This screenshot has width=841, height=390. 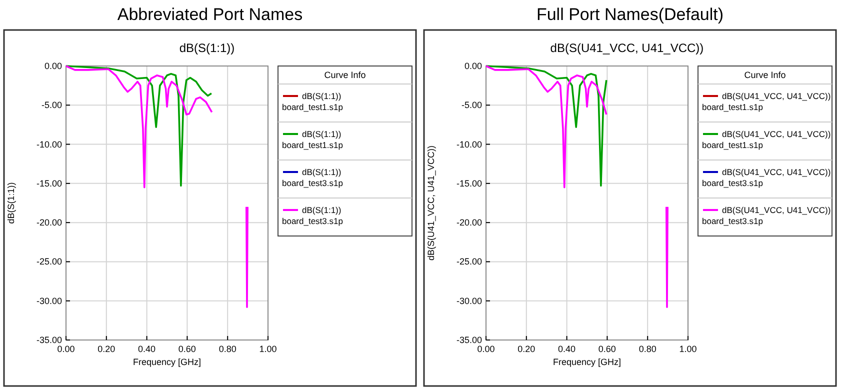 What do you see at coordinates (210, 14) in the screenshot?
I see `chart-title: Abbreviated Port Names` at bounding box center [210, 14].